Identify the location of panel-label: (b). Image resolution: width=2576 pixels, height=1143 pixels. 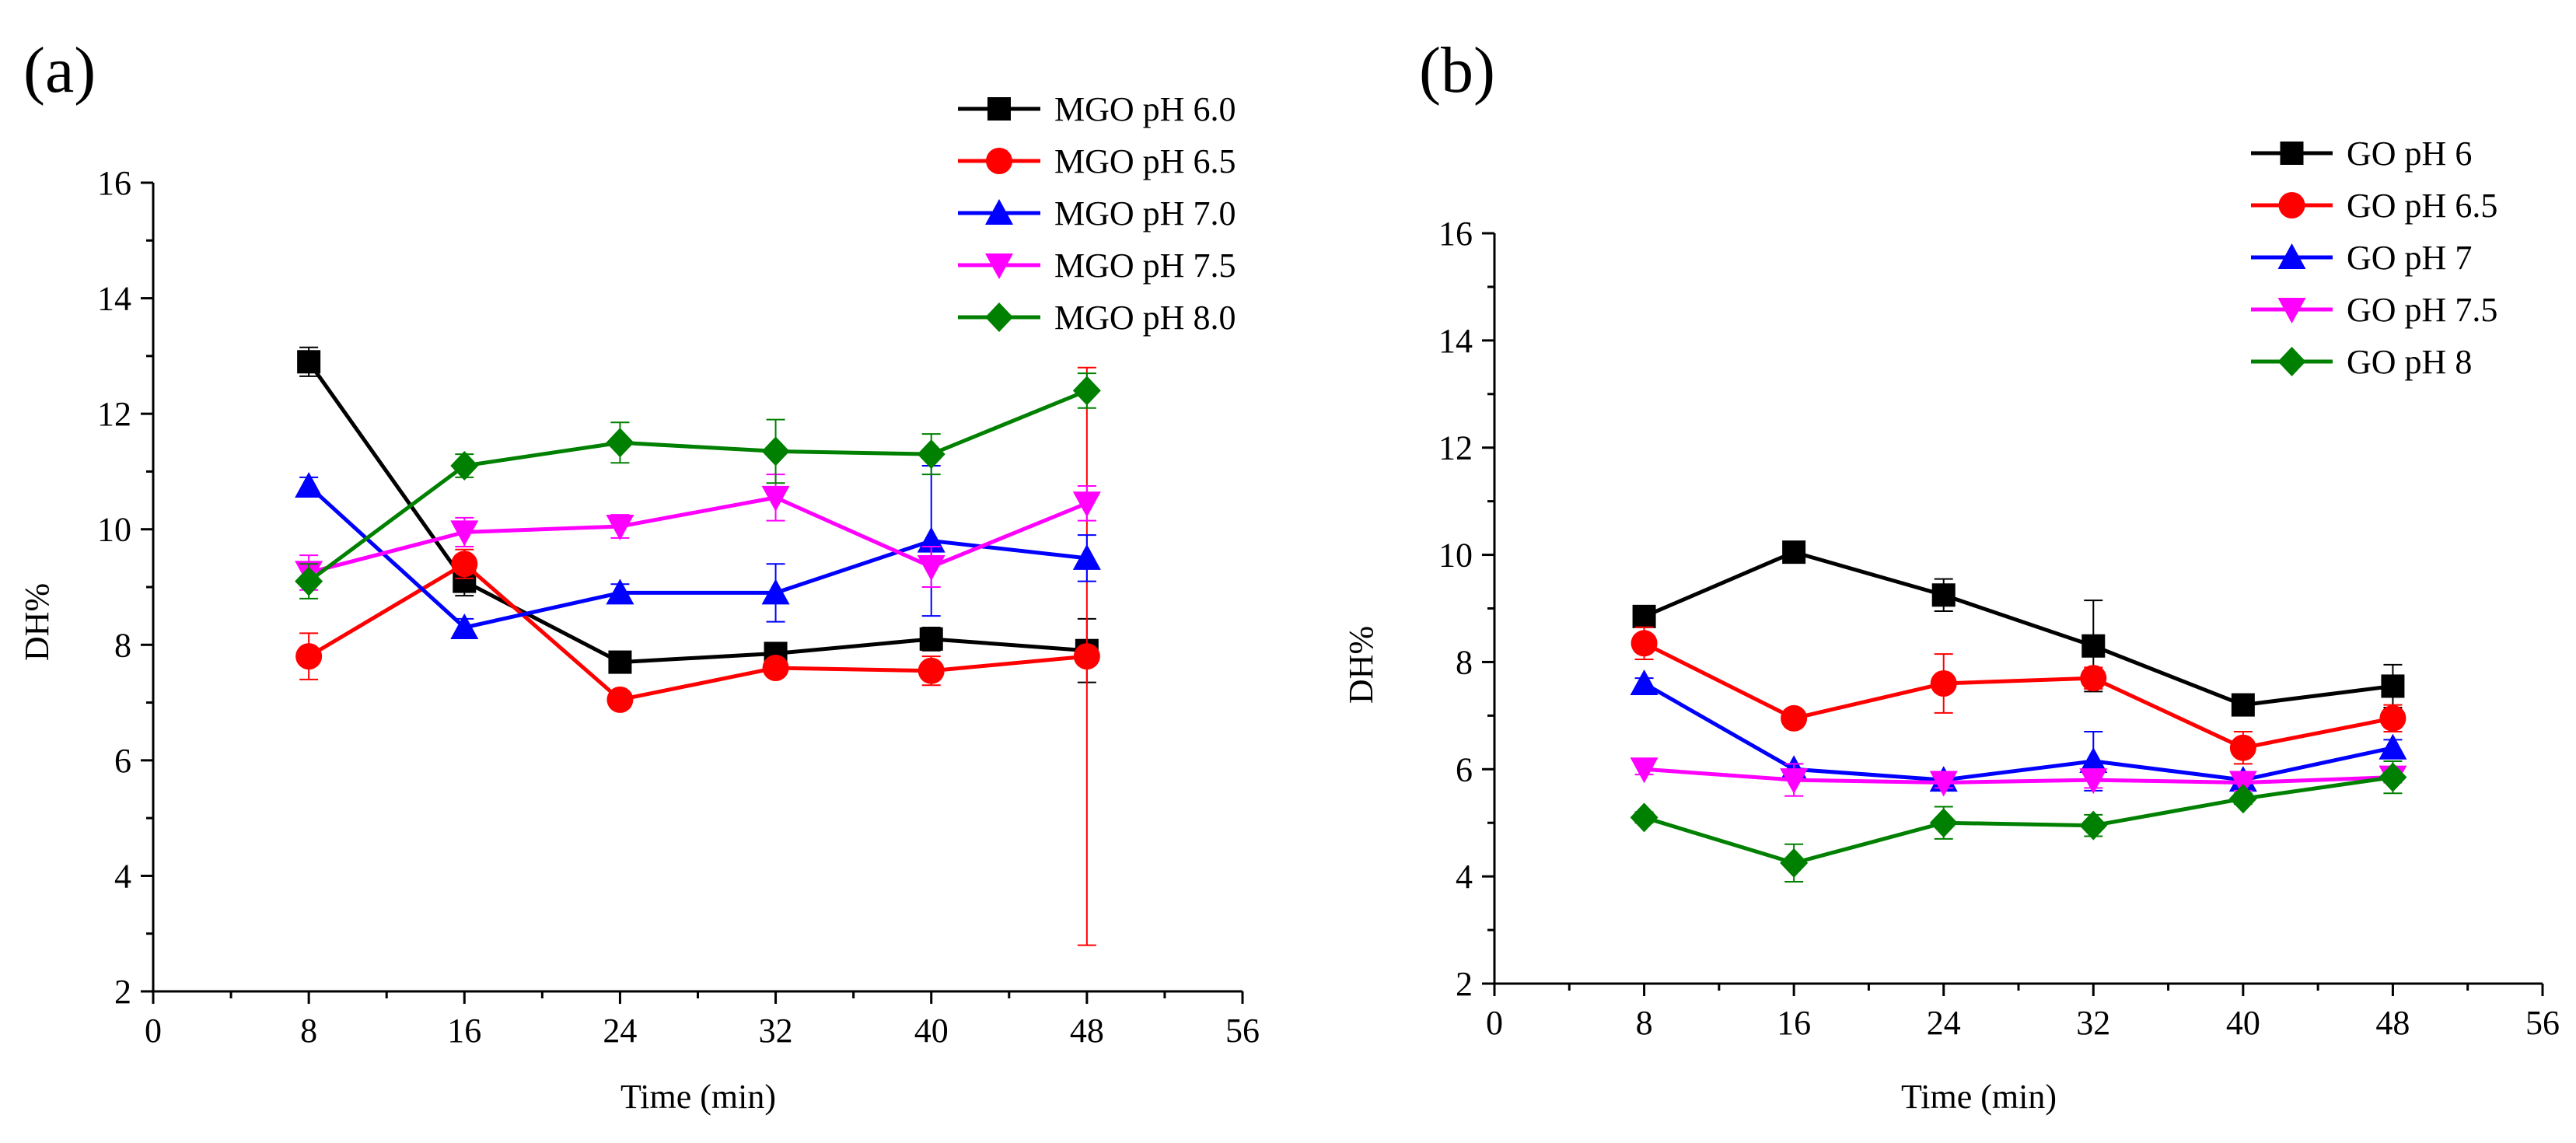
(1457, 70).